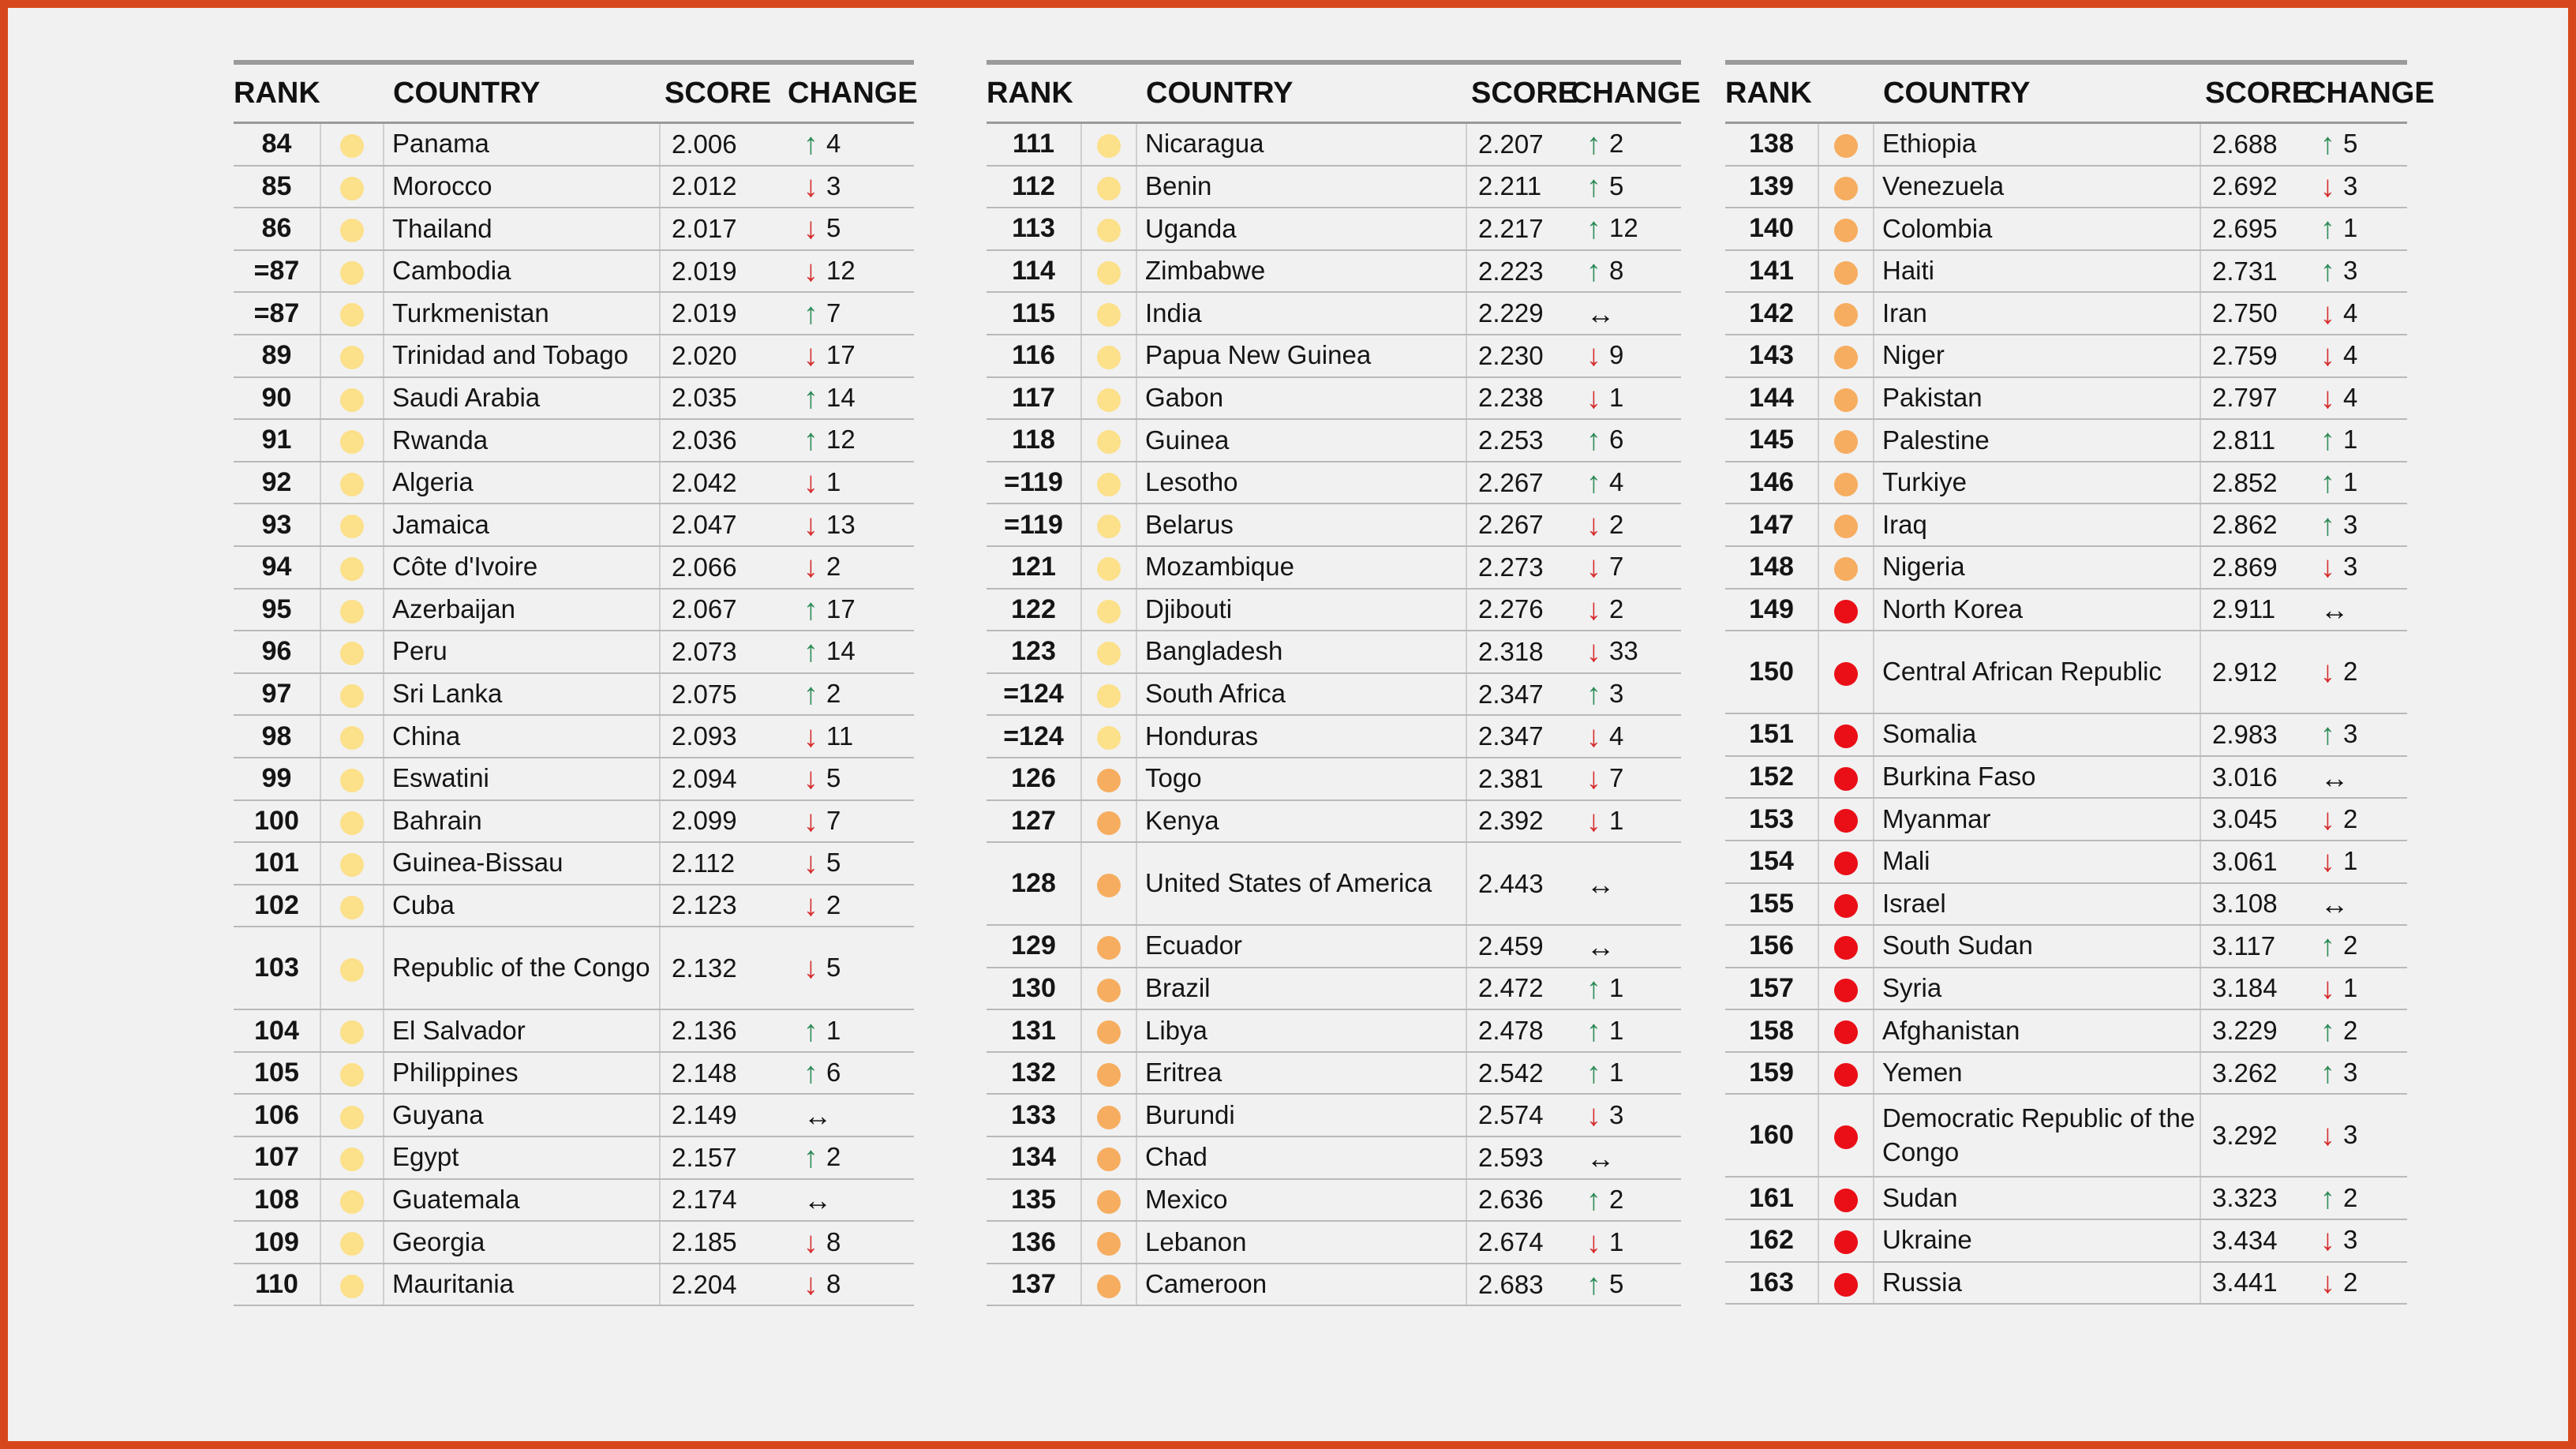 The height and width of the screenshot is (1449, 2576). Describe the element at coordinates (574, 864) in the screenshot. I see `table-row: 101 Guinea-Bissau 2.112 ↓ 5` at that location.